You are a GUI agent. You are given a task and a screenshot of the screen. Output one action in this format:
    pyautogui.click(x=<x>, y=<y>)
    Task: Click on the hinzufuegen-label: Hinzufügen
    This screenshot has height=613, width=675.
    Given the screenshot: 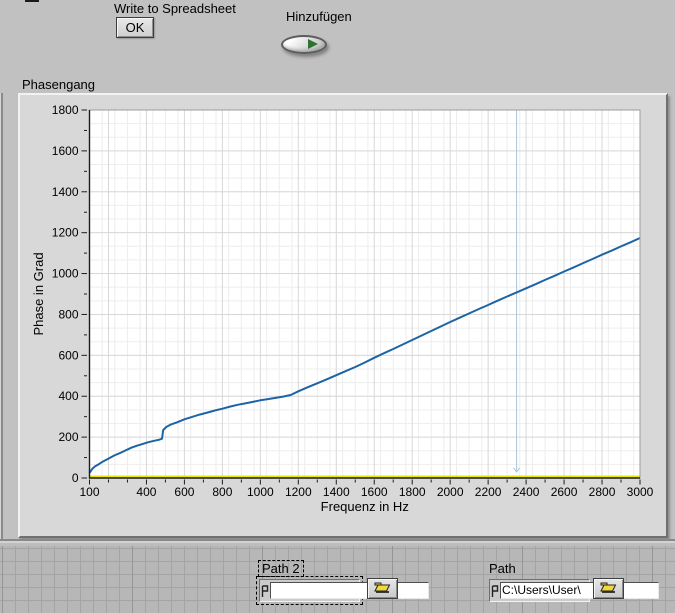 What is the action you would take?
    pyautogui.click(x=319, y=16)
    